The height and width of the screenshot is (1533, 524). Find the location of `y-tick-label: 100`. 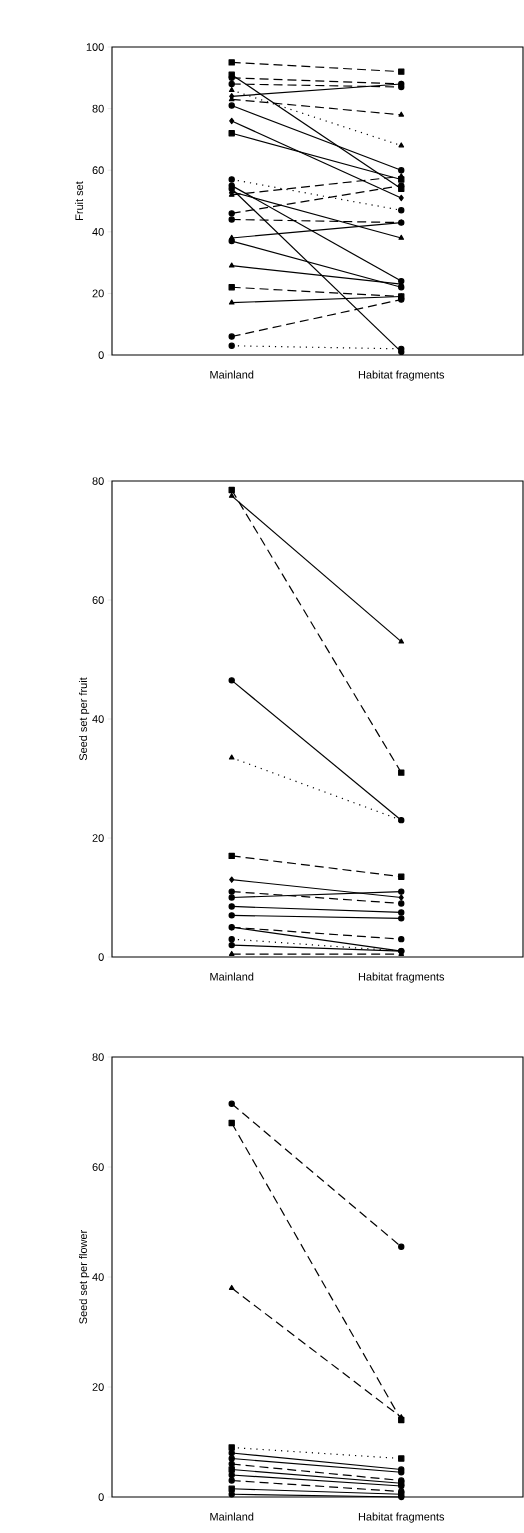

y-tick-label: 100 is located at coordinates (95, 47).